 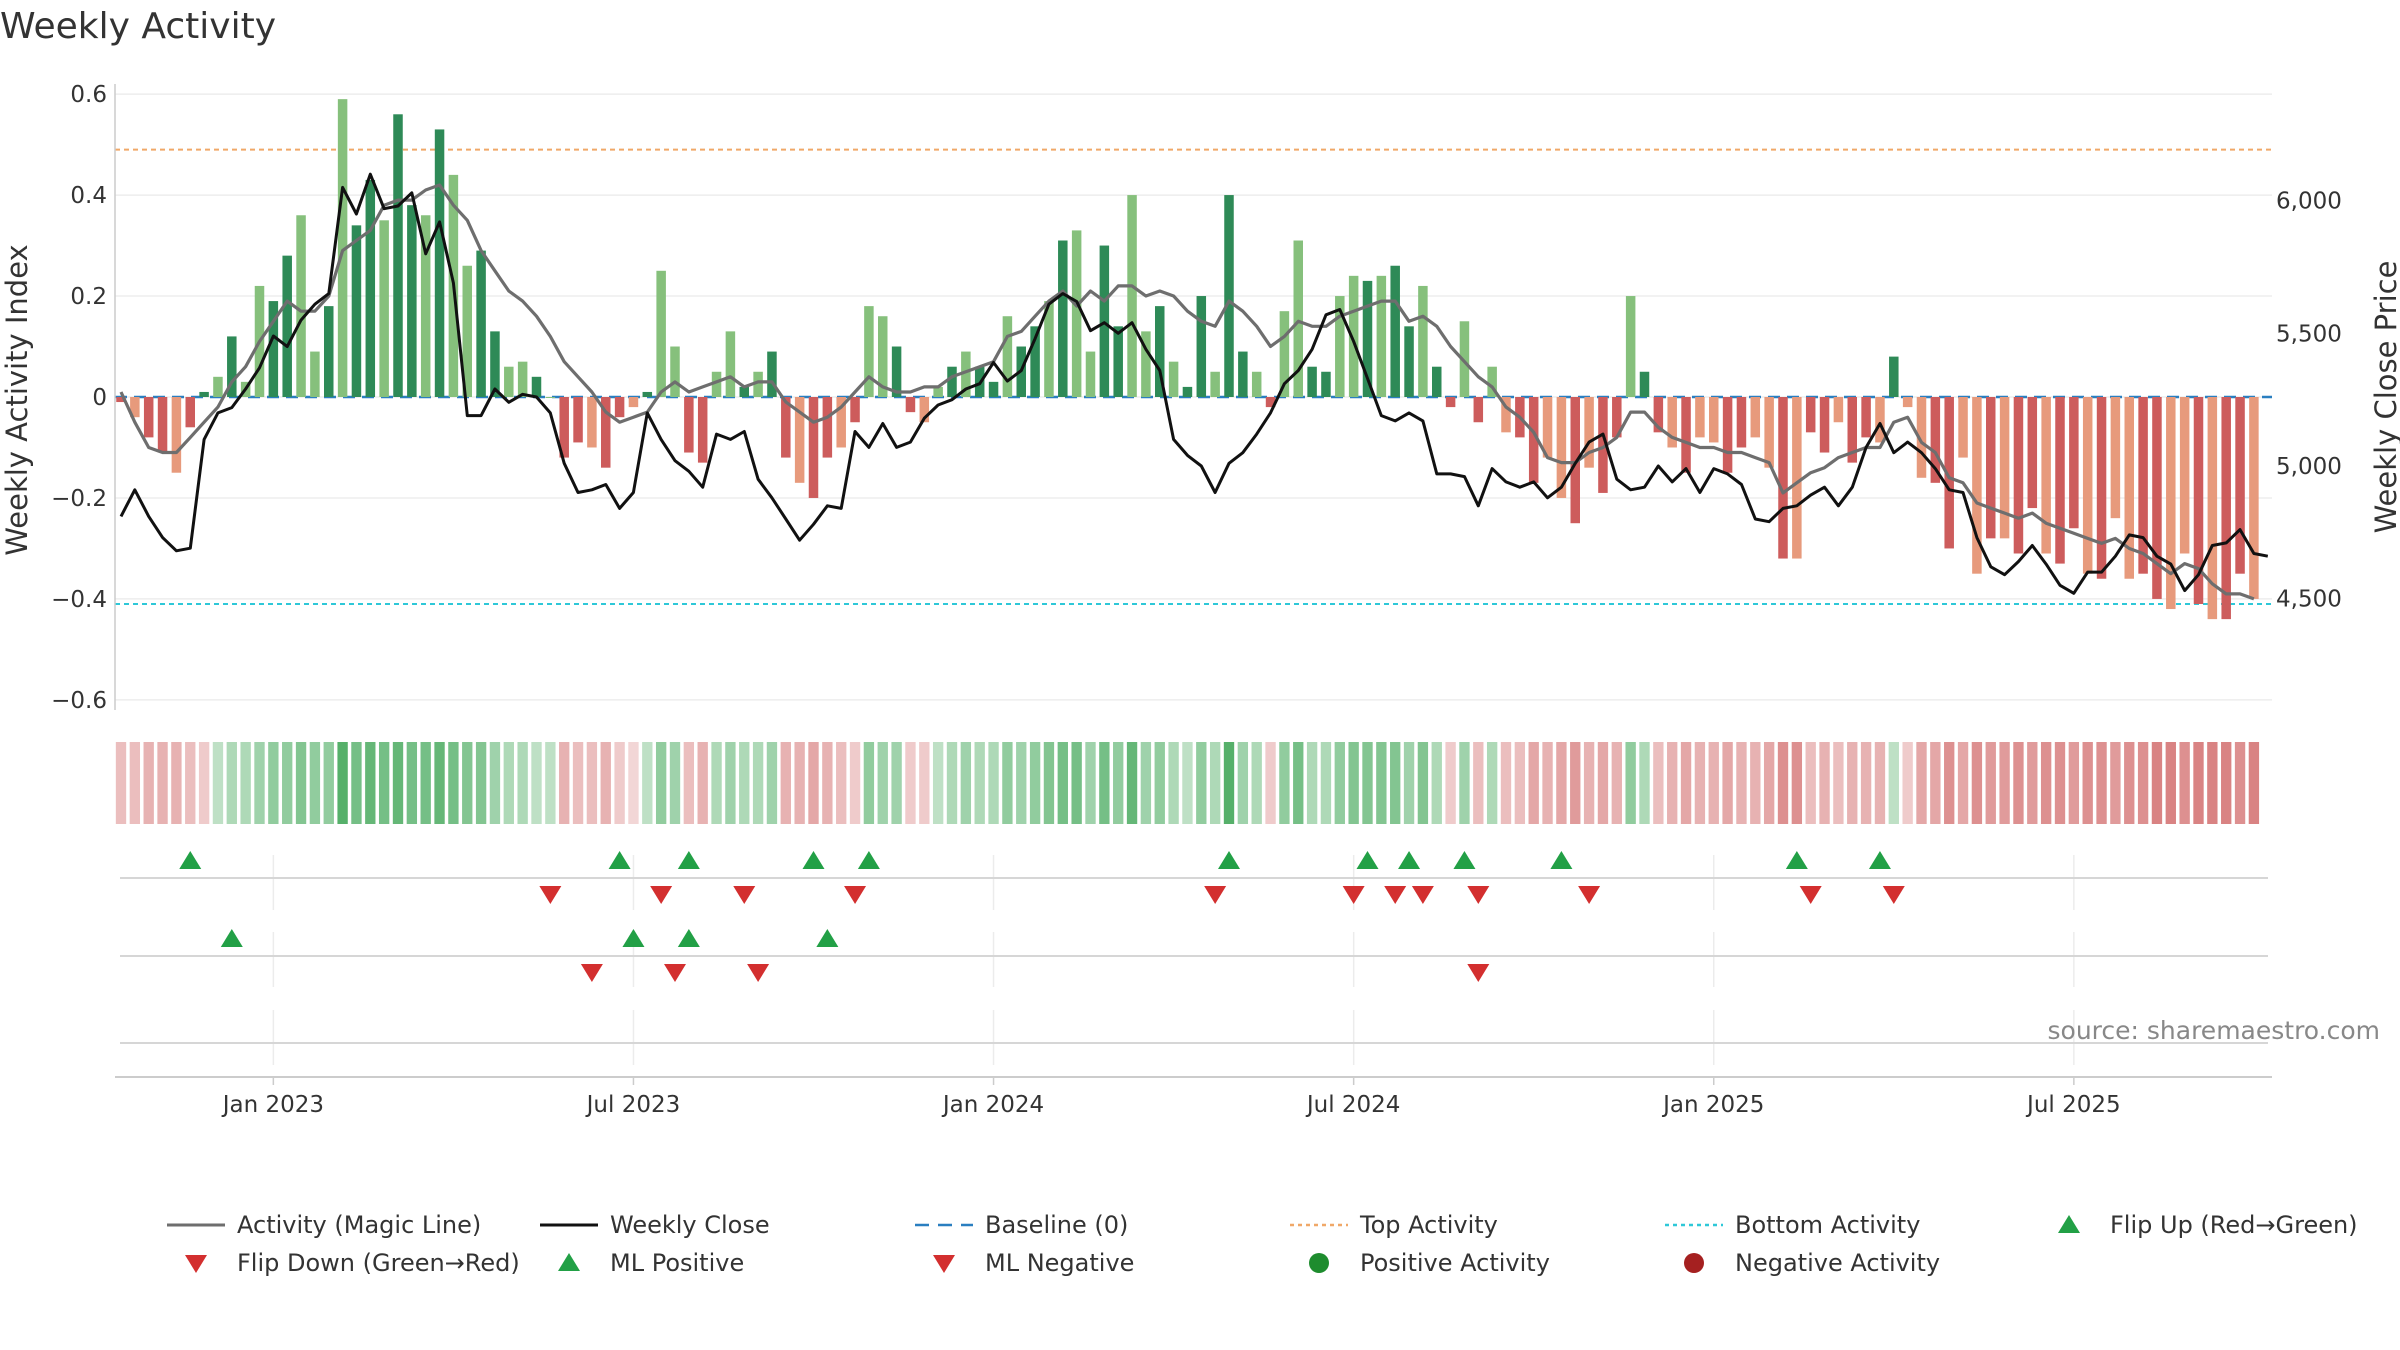 What do you see at coordinates (17, 399) in the screenshot?
I see `y-axis-left-label: Weekly Activity Index` at bounding box center [17, 399].